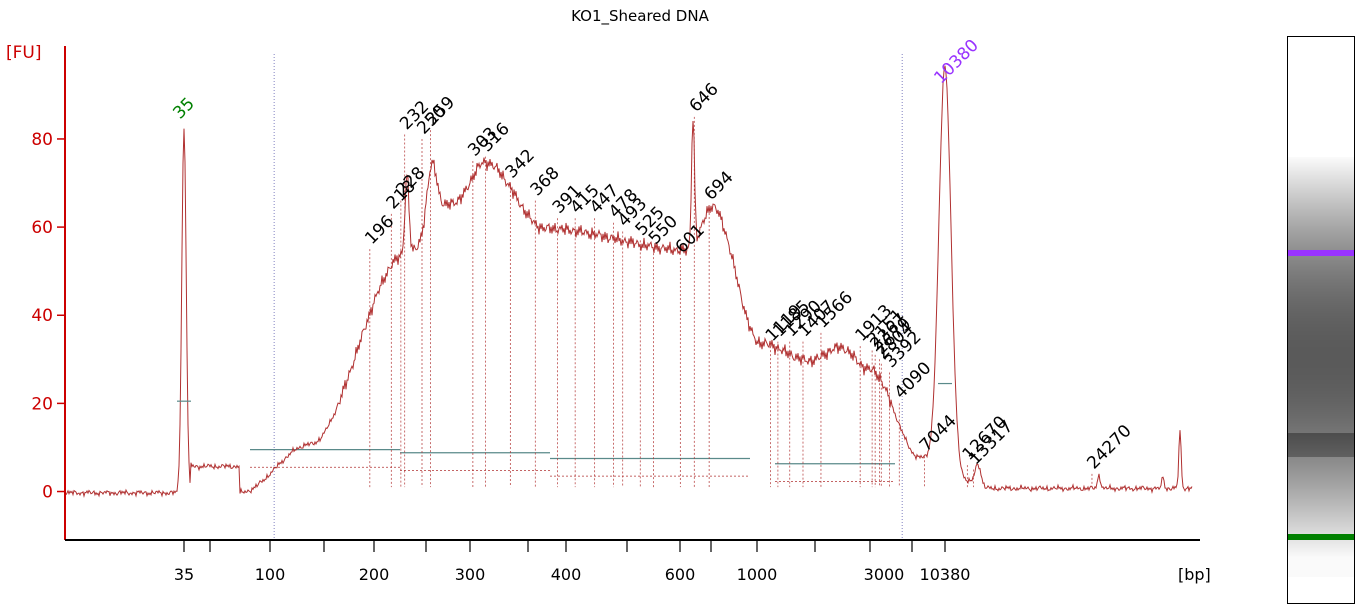 The width and height of the screenshot is (1355, 607). What do you see at coordinates (945, 574) in the screenshot?
I see `x-tick-label-10380: 10380` at bounding box center [945, 574].